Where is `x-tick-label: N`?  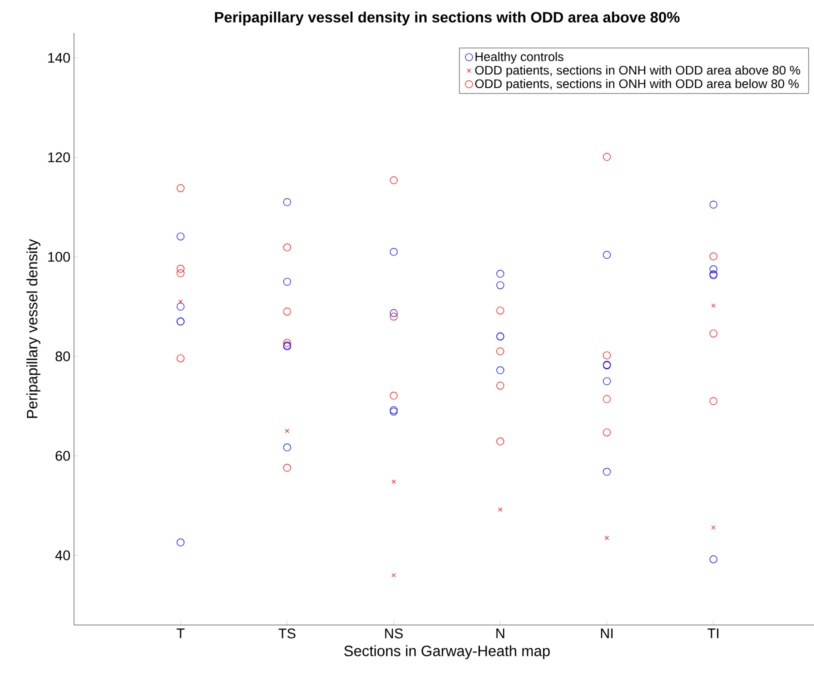 x-tick-label: N is located at coordinates (500, 633).